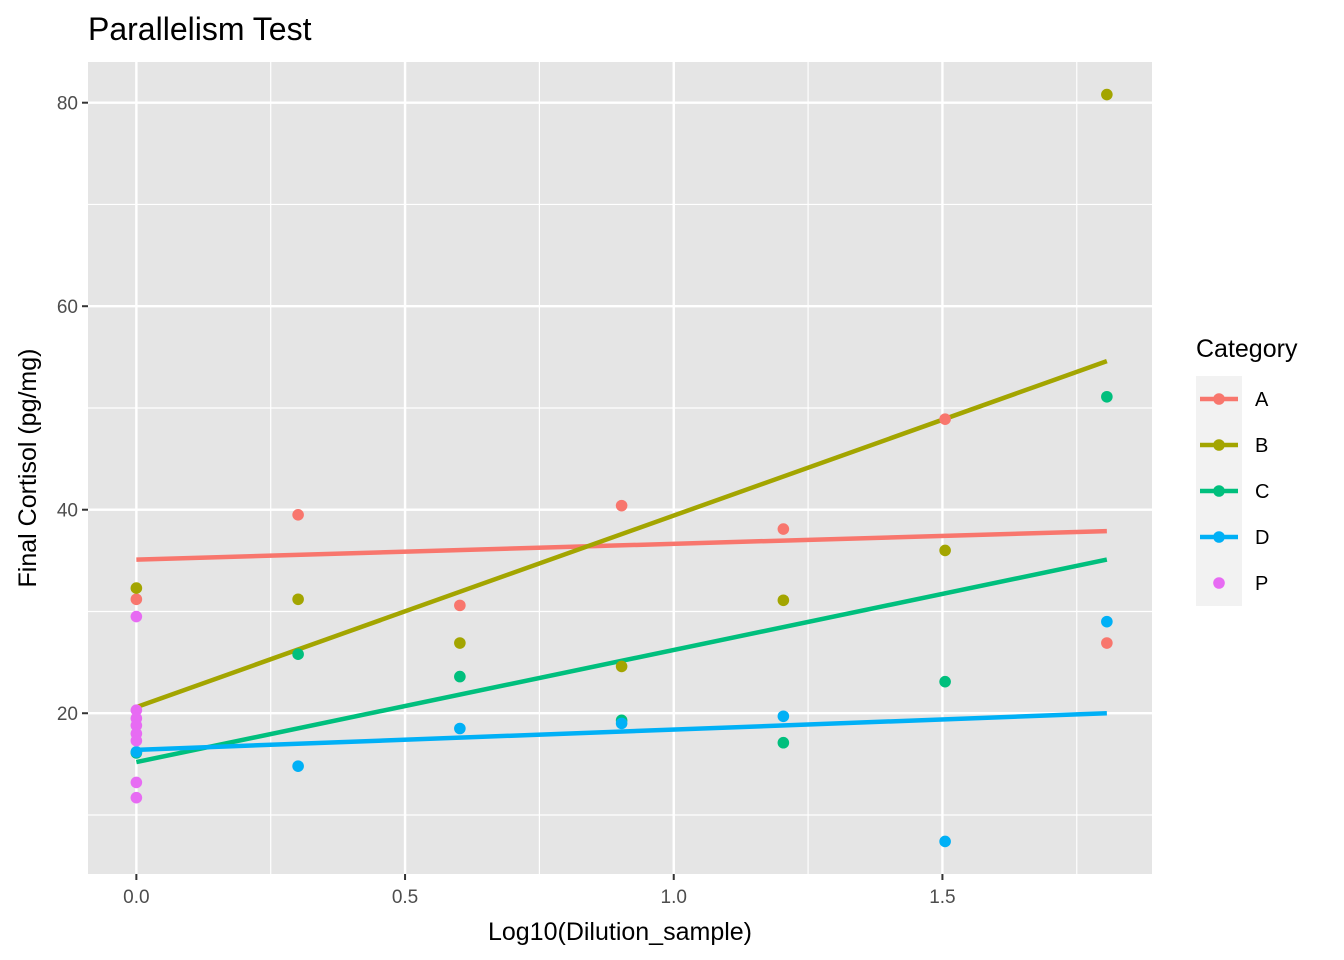 The image size is (1344, 960). I want to click on y-tick-label: 80, so click(67, 104).